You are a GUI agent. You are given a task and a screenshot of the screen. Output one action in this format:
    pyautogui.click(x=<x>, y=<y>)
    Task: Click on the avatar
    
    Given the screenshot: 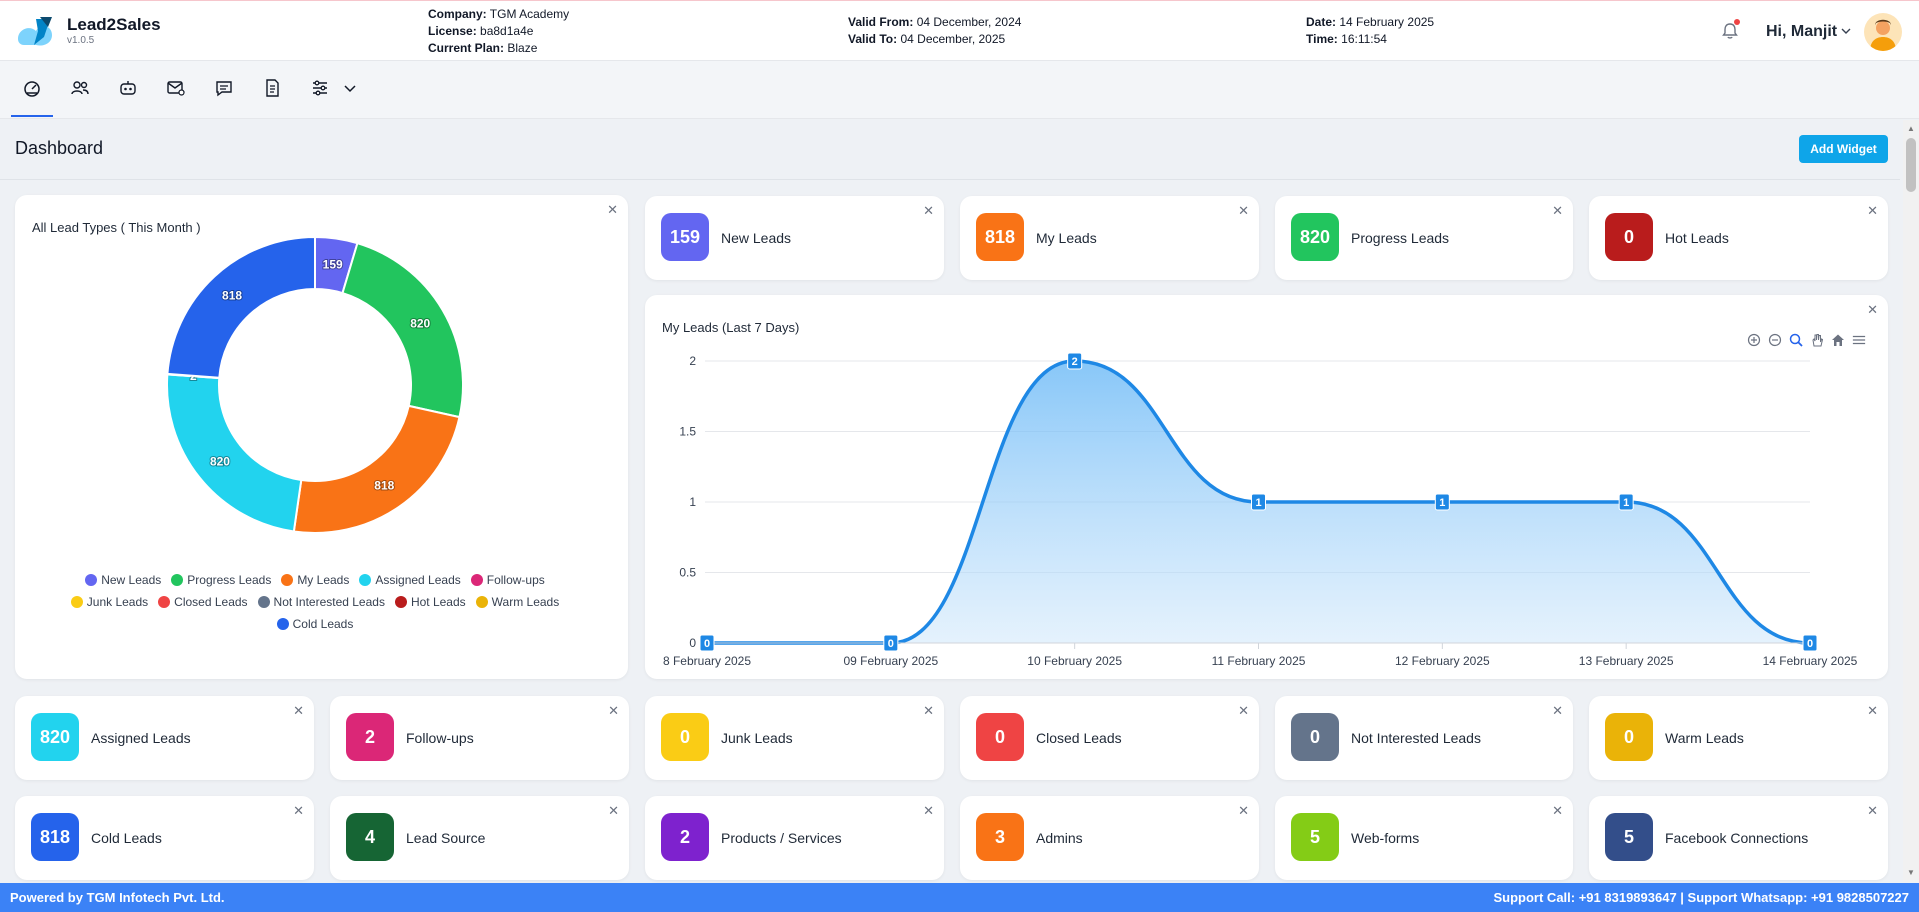 What is the action you would take?
    pyautogui.click(x=1883, y=32)
    